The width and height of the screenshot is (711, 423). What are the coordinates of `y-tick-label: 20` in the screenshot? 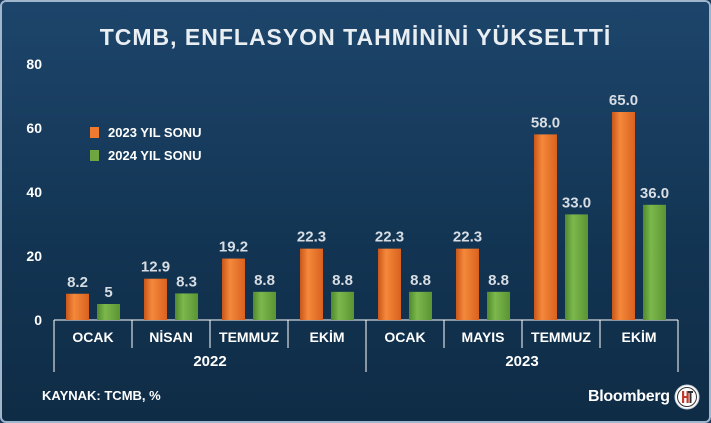 It's located at (34, 256).